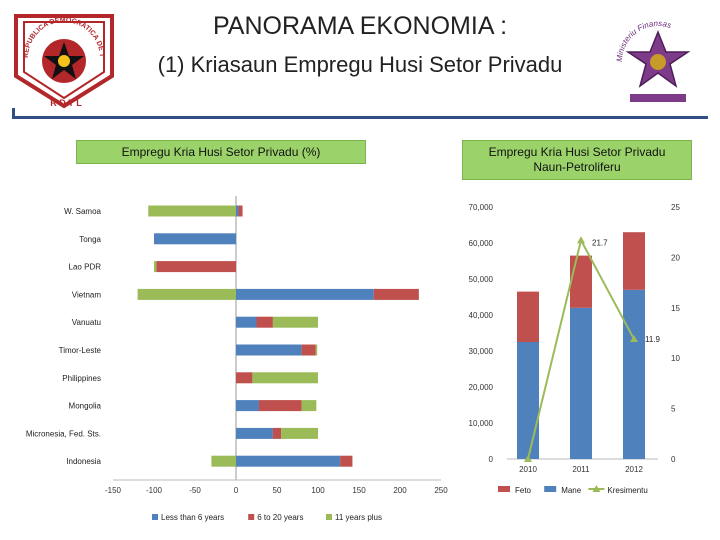  I want to click on y2-tick-label: 0, so click(673, 459).